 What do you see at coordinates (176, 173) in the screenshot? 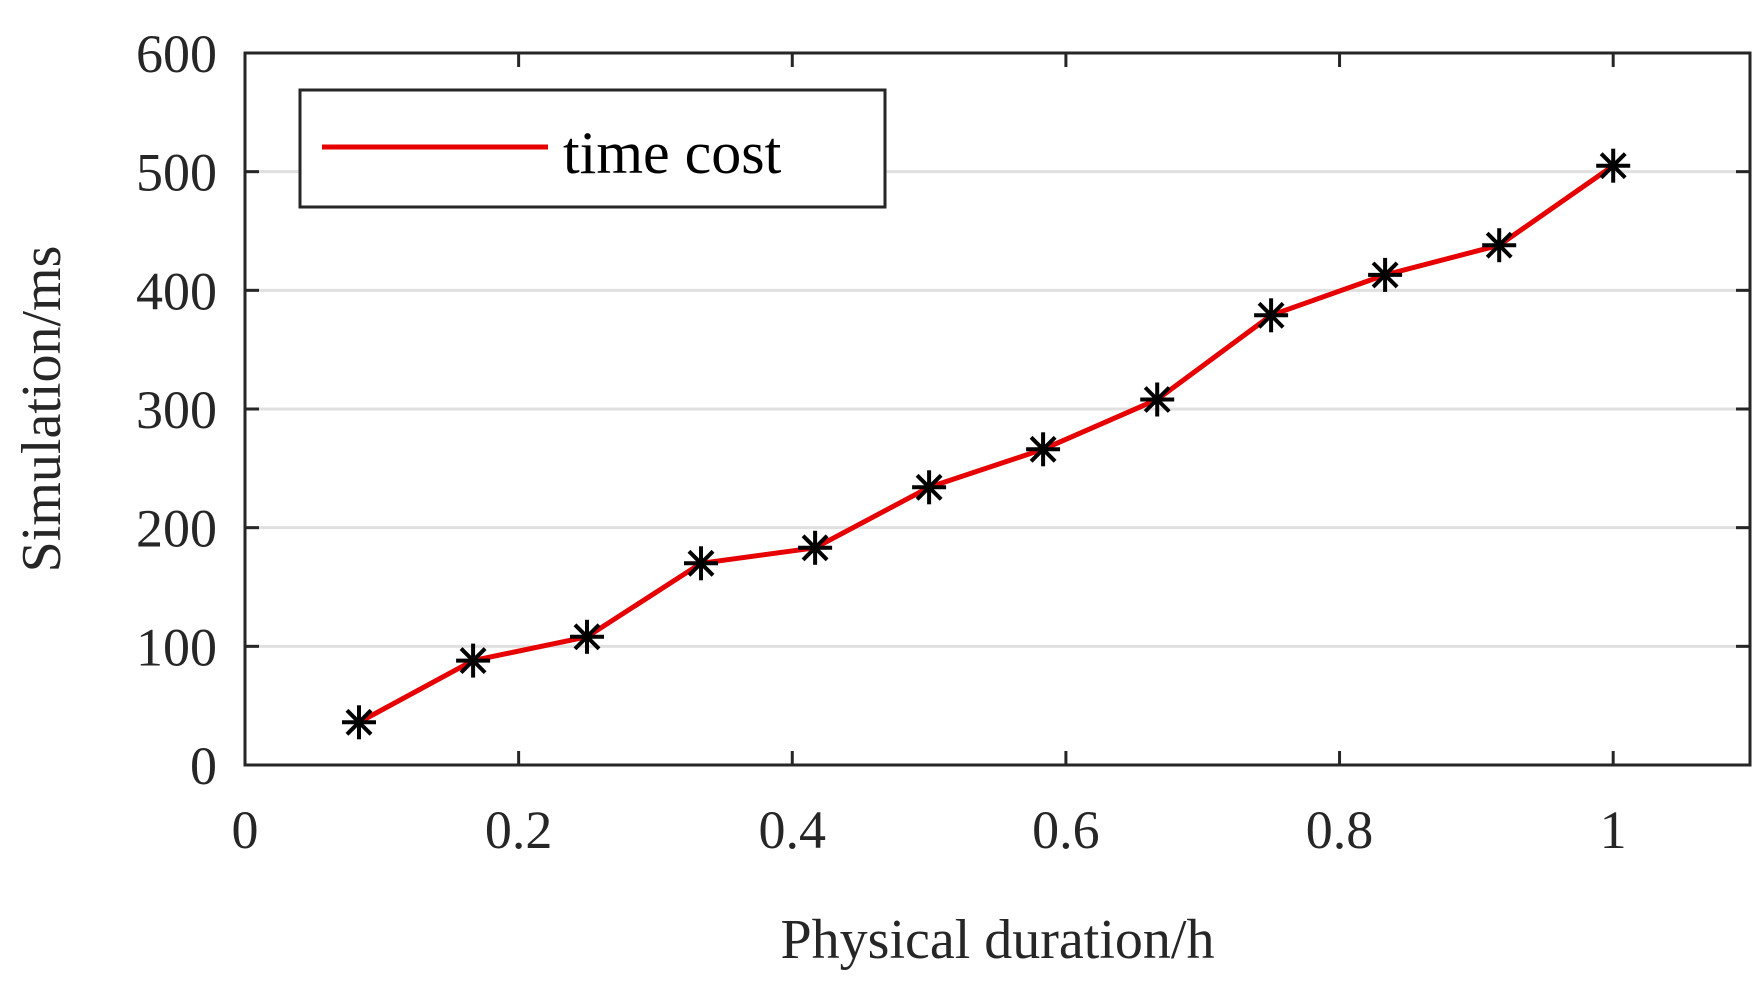
I see `y-tick-label: 500` at bounding box center [176, 173].